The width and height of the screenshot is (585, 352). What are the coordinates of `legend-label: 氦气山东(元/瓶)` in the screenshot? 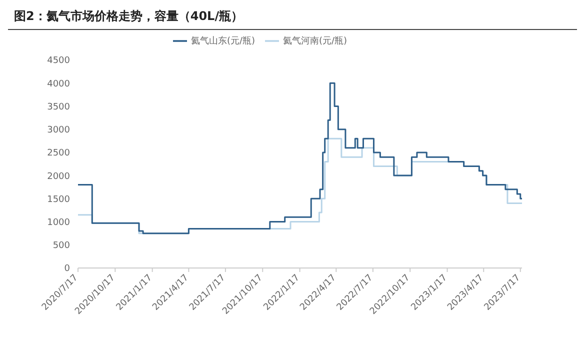 It's located at (222, 41).